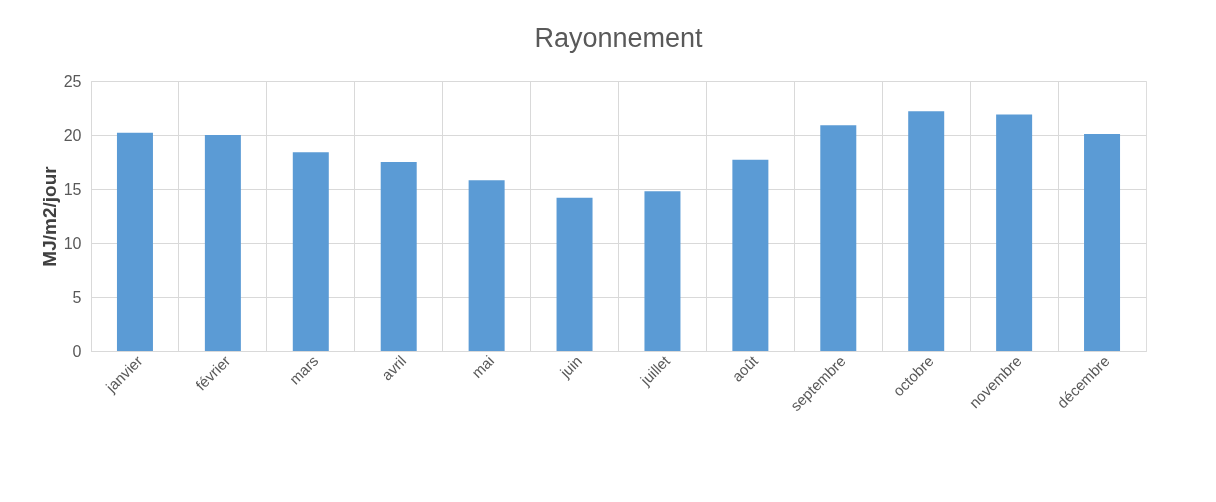 The height and width of the screenshot is (502, 1216). I want to click on y-tick-label: 15, so click(72, 189).